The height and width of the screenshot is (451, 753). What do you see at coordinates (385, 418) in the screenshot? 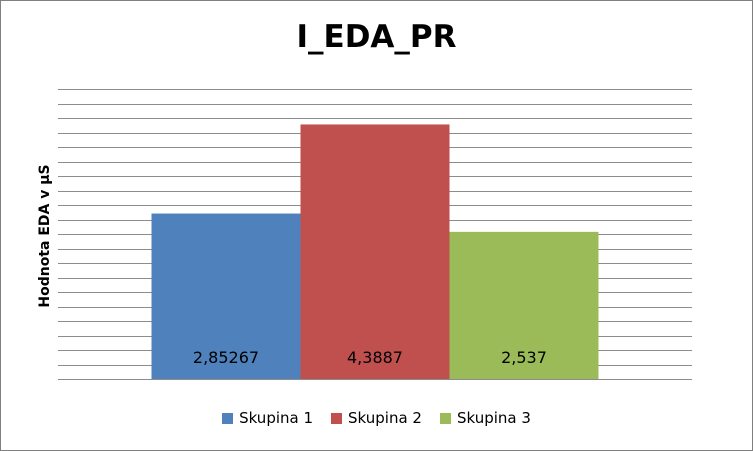
I see `legend-label-2: Skupina 2` at bounding box center [385, 418].